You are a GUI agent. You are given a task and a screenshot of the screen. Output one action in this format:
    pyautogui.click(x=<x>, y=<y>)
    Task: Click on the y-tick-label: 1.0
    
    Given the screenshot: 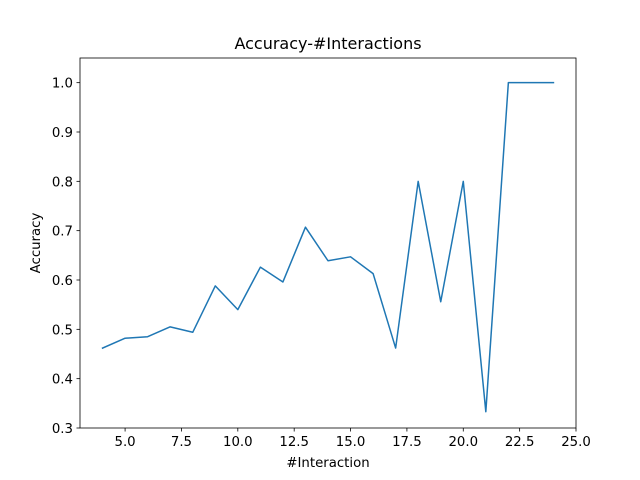 What is the action you would take?
    pyautogui.click(x=62, y=84)
    